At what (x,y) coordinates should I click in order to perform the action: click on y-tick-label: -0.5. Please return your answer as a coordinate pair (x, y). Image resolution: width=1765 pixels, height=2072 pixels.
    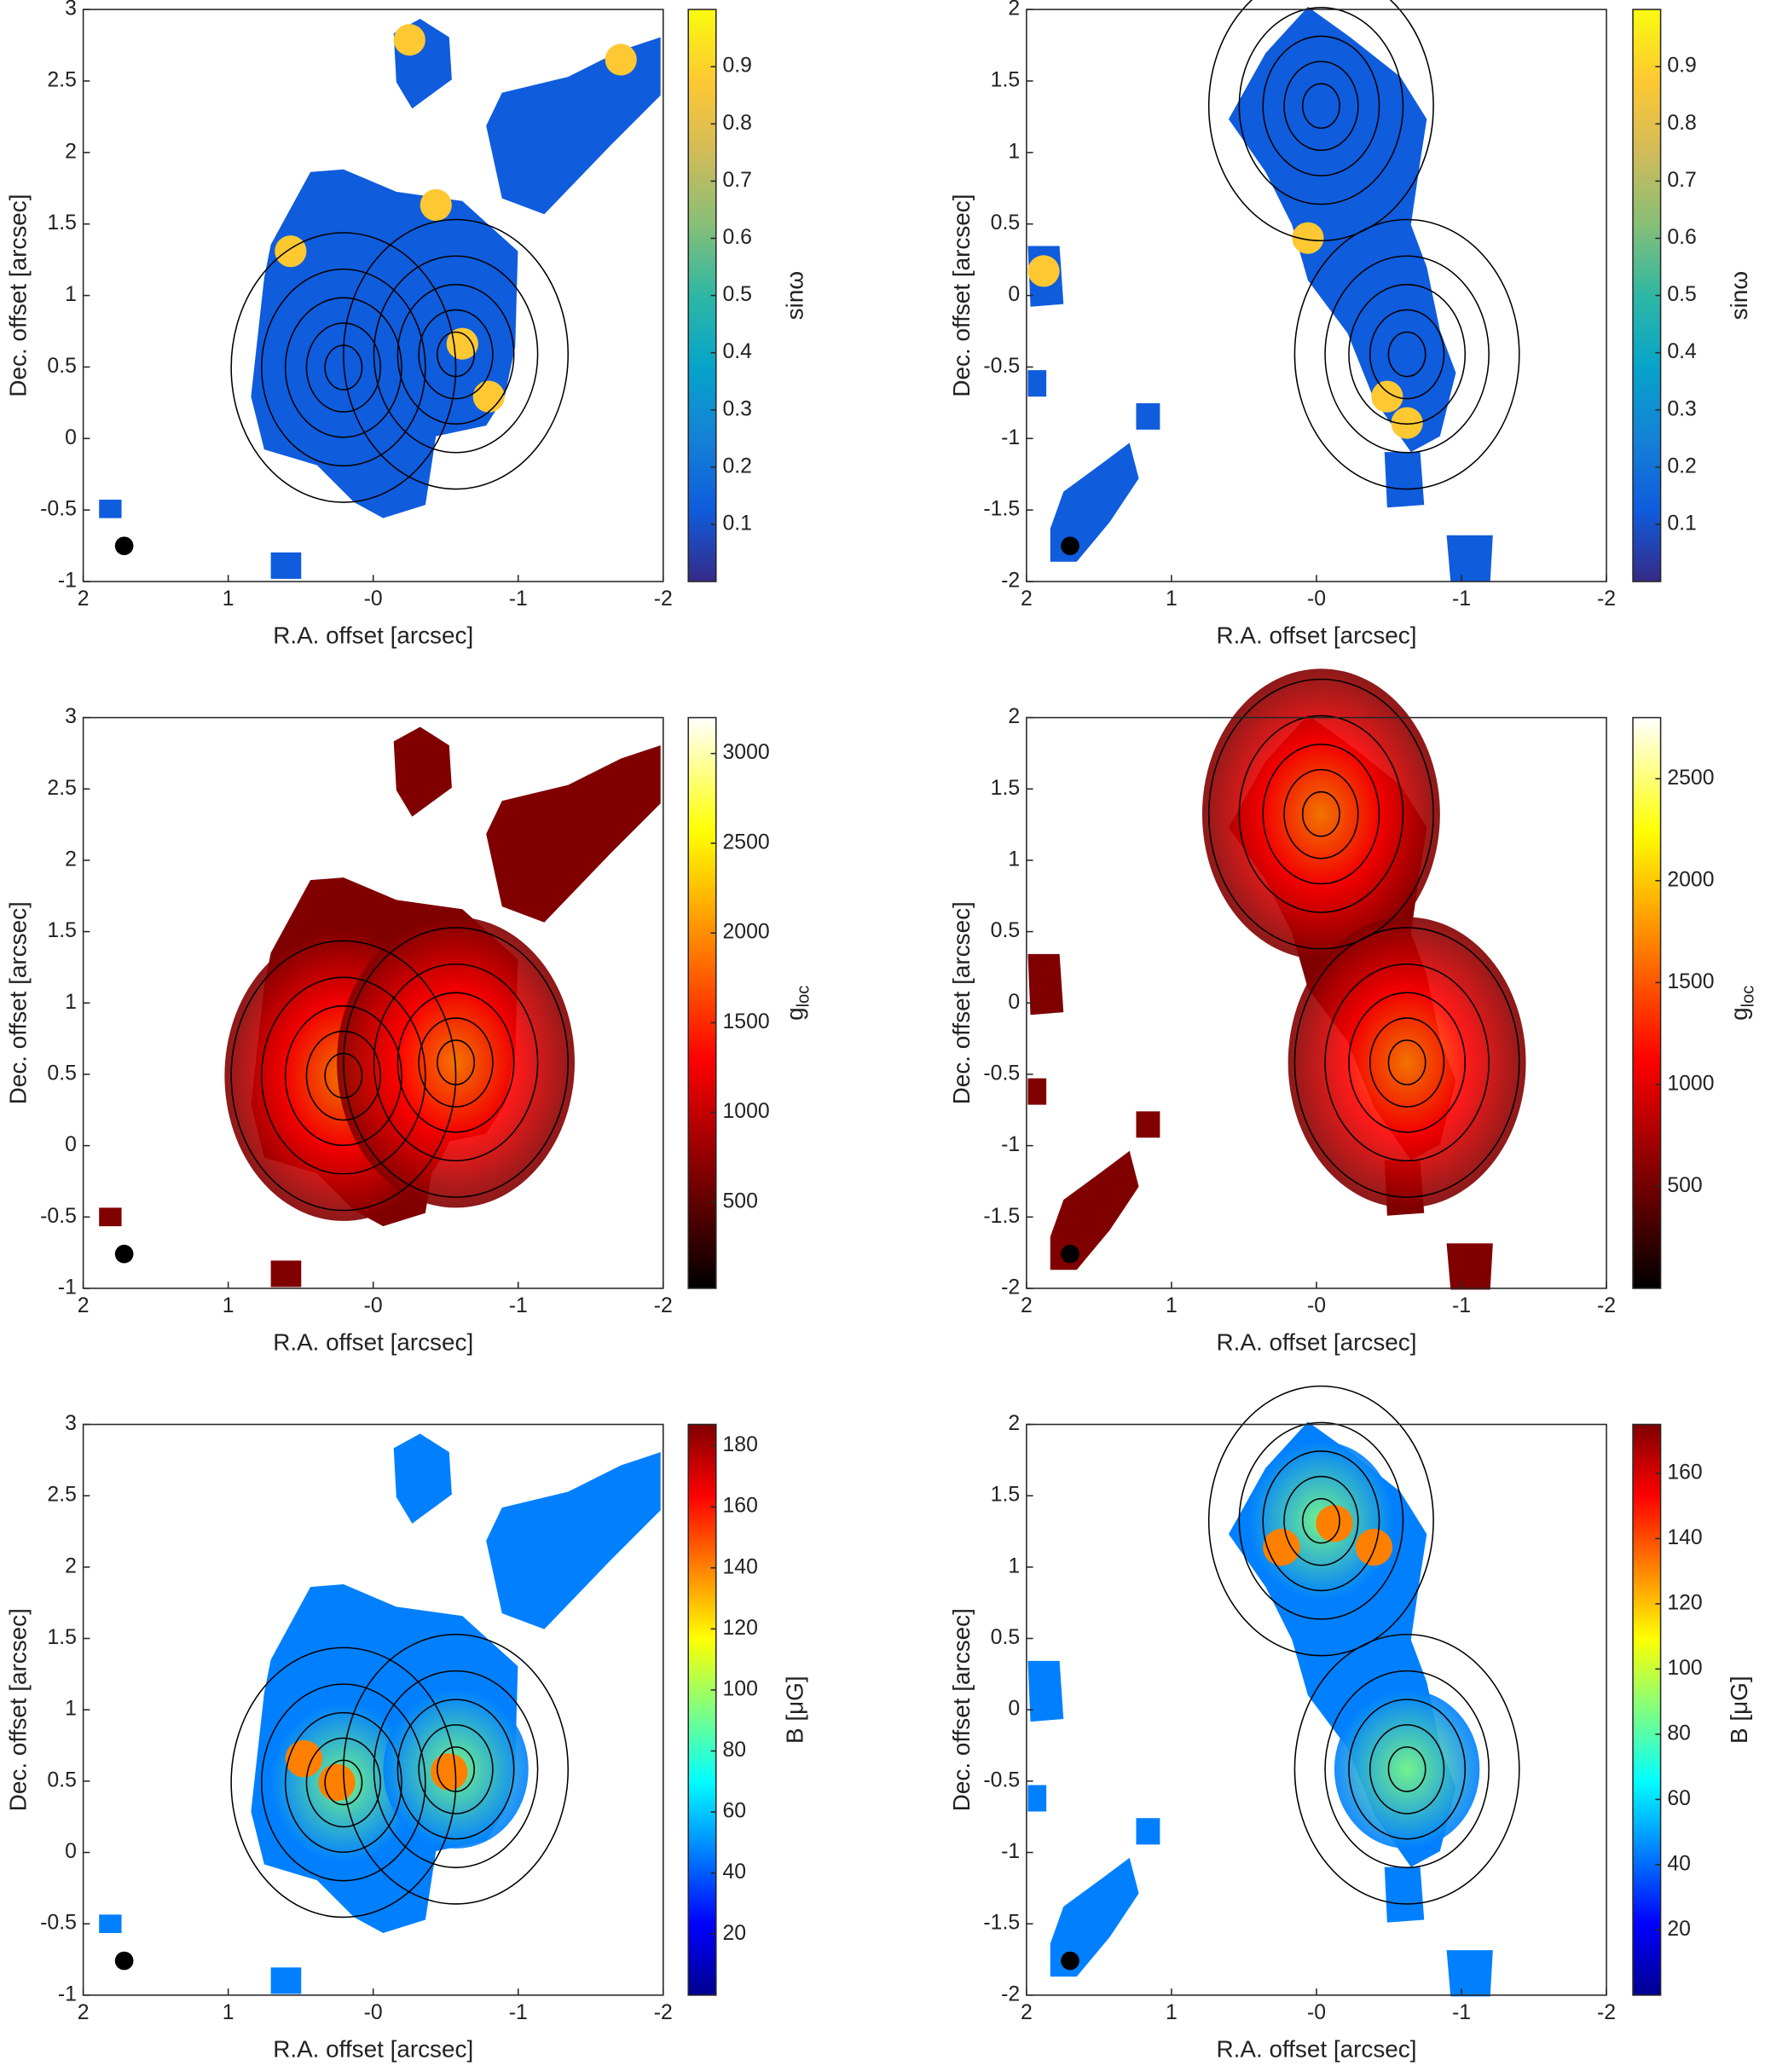
    Looking at the image, I should click on (1002, 1779).